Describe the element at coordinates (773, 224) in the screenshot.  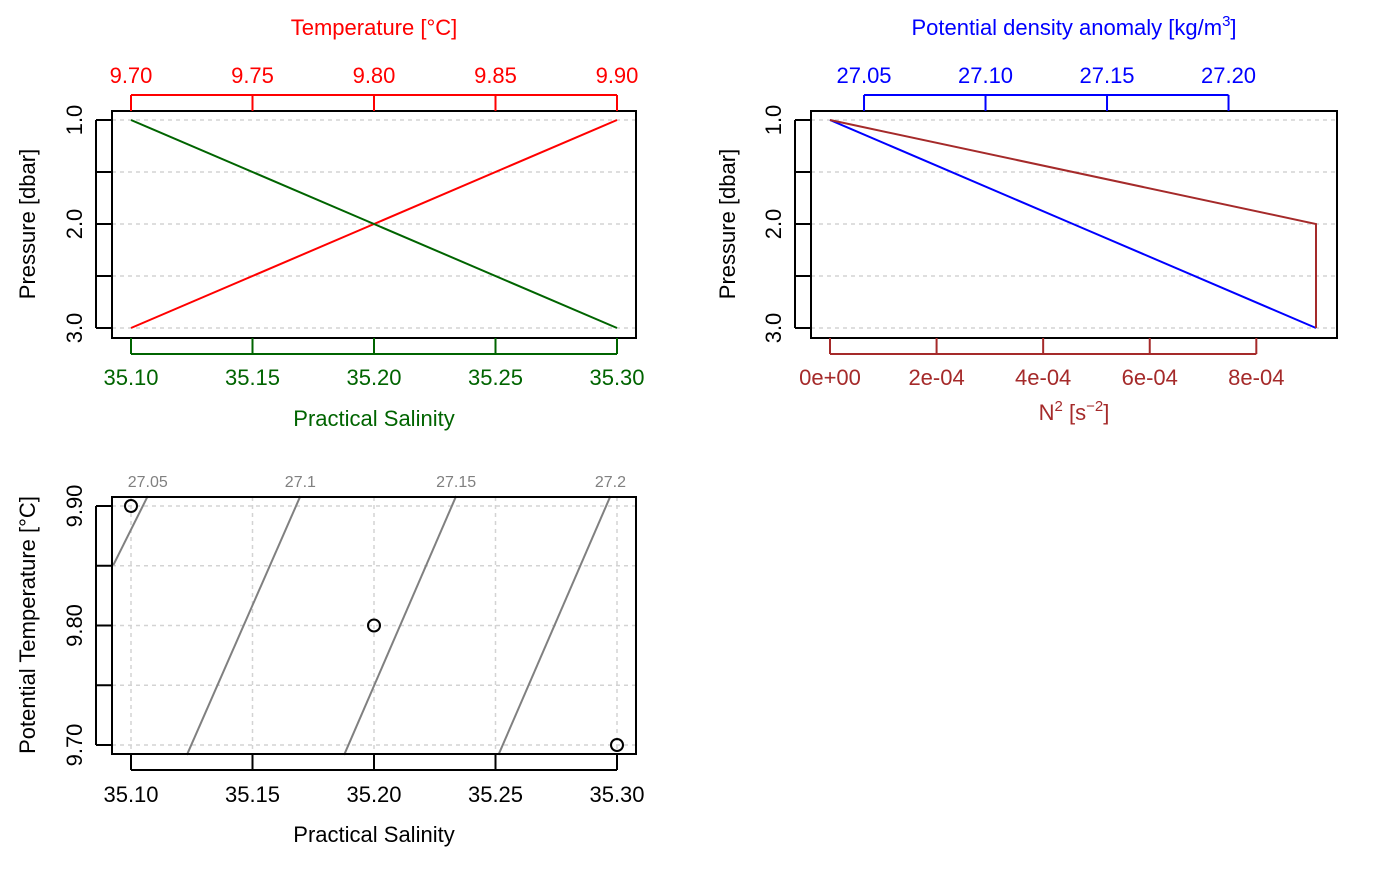
I see `p2-left-tick-label: 2.0` at that location.